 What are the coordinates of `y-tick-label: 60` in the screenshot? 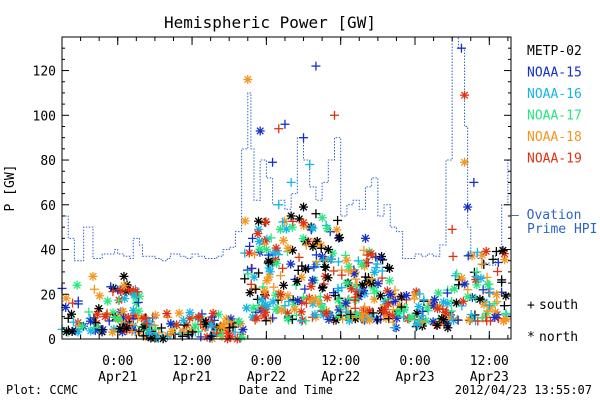 It's located at (48, 206).